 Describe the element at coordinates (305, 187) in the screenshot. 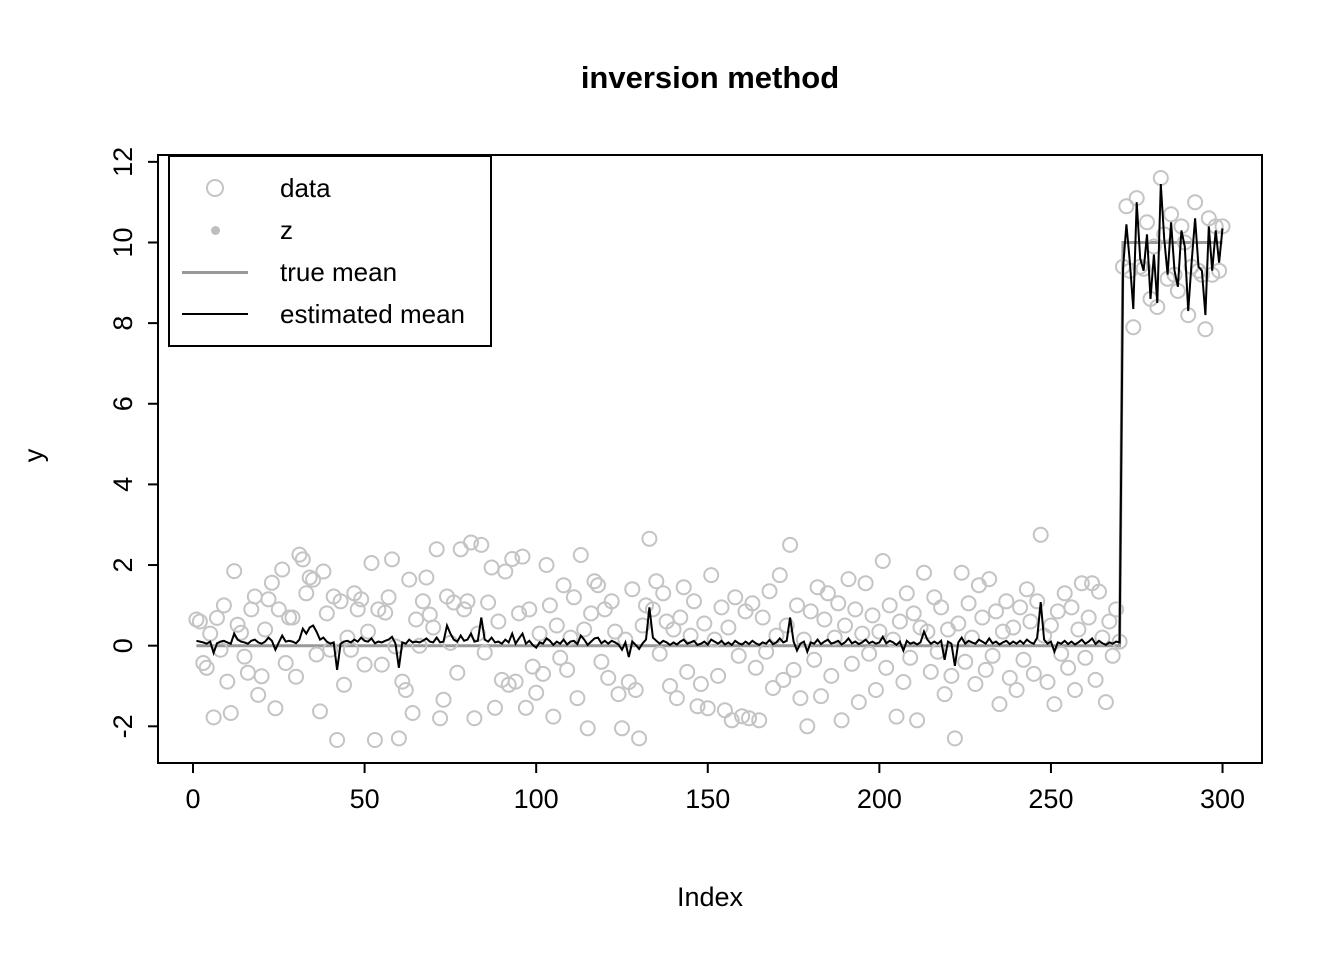

I see `legend-label-data: data` at that location.